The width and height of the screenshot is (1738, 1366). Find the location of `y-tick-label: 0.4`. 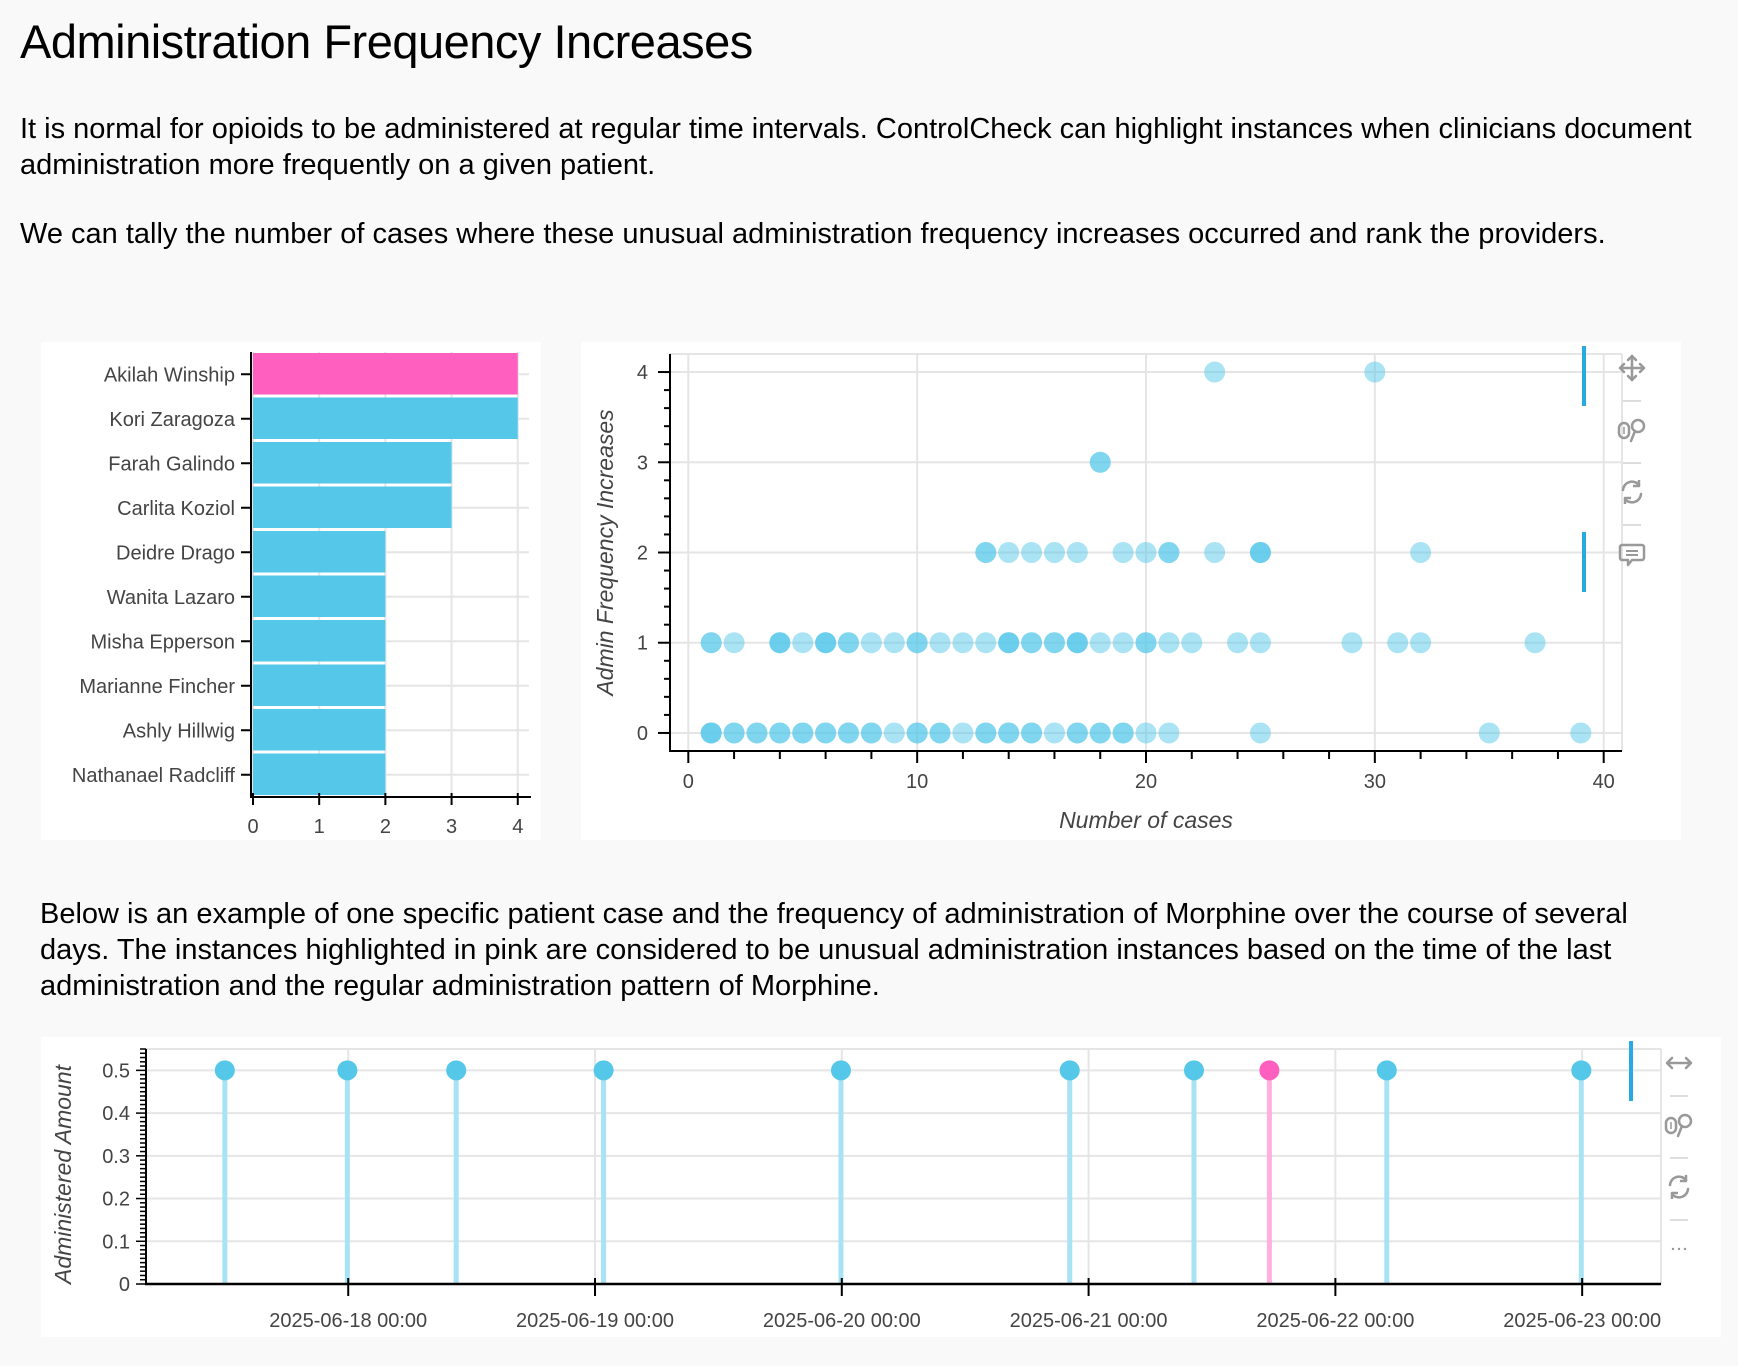

y-tick-label: 0.4 is located at coordinates (116, 1114).